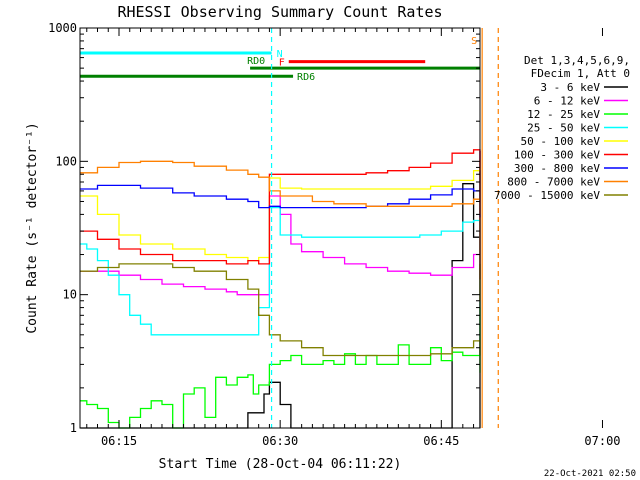 Image resolution: width=640 pixels, height=480 pixels. I want to click on footer-timestamp: 22-Oct-2021 02:50, so click(590, 474).